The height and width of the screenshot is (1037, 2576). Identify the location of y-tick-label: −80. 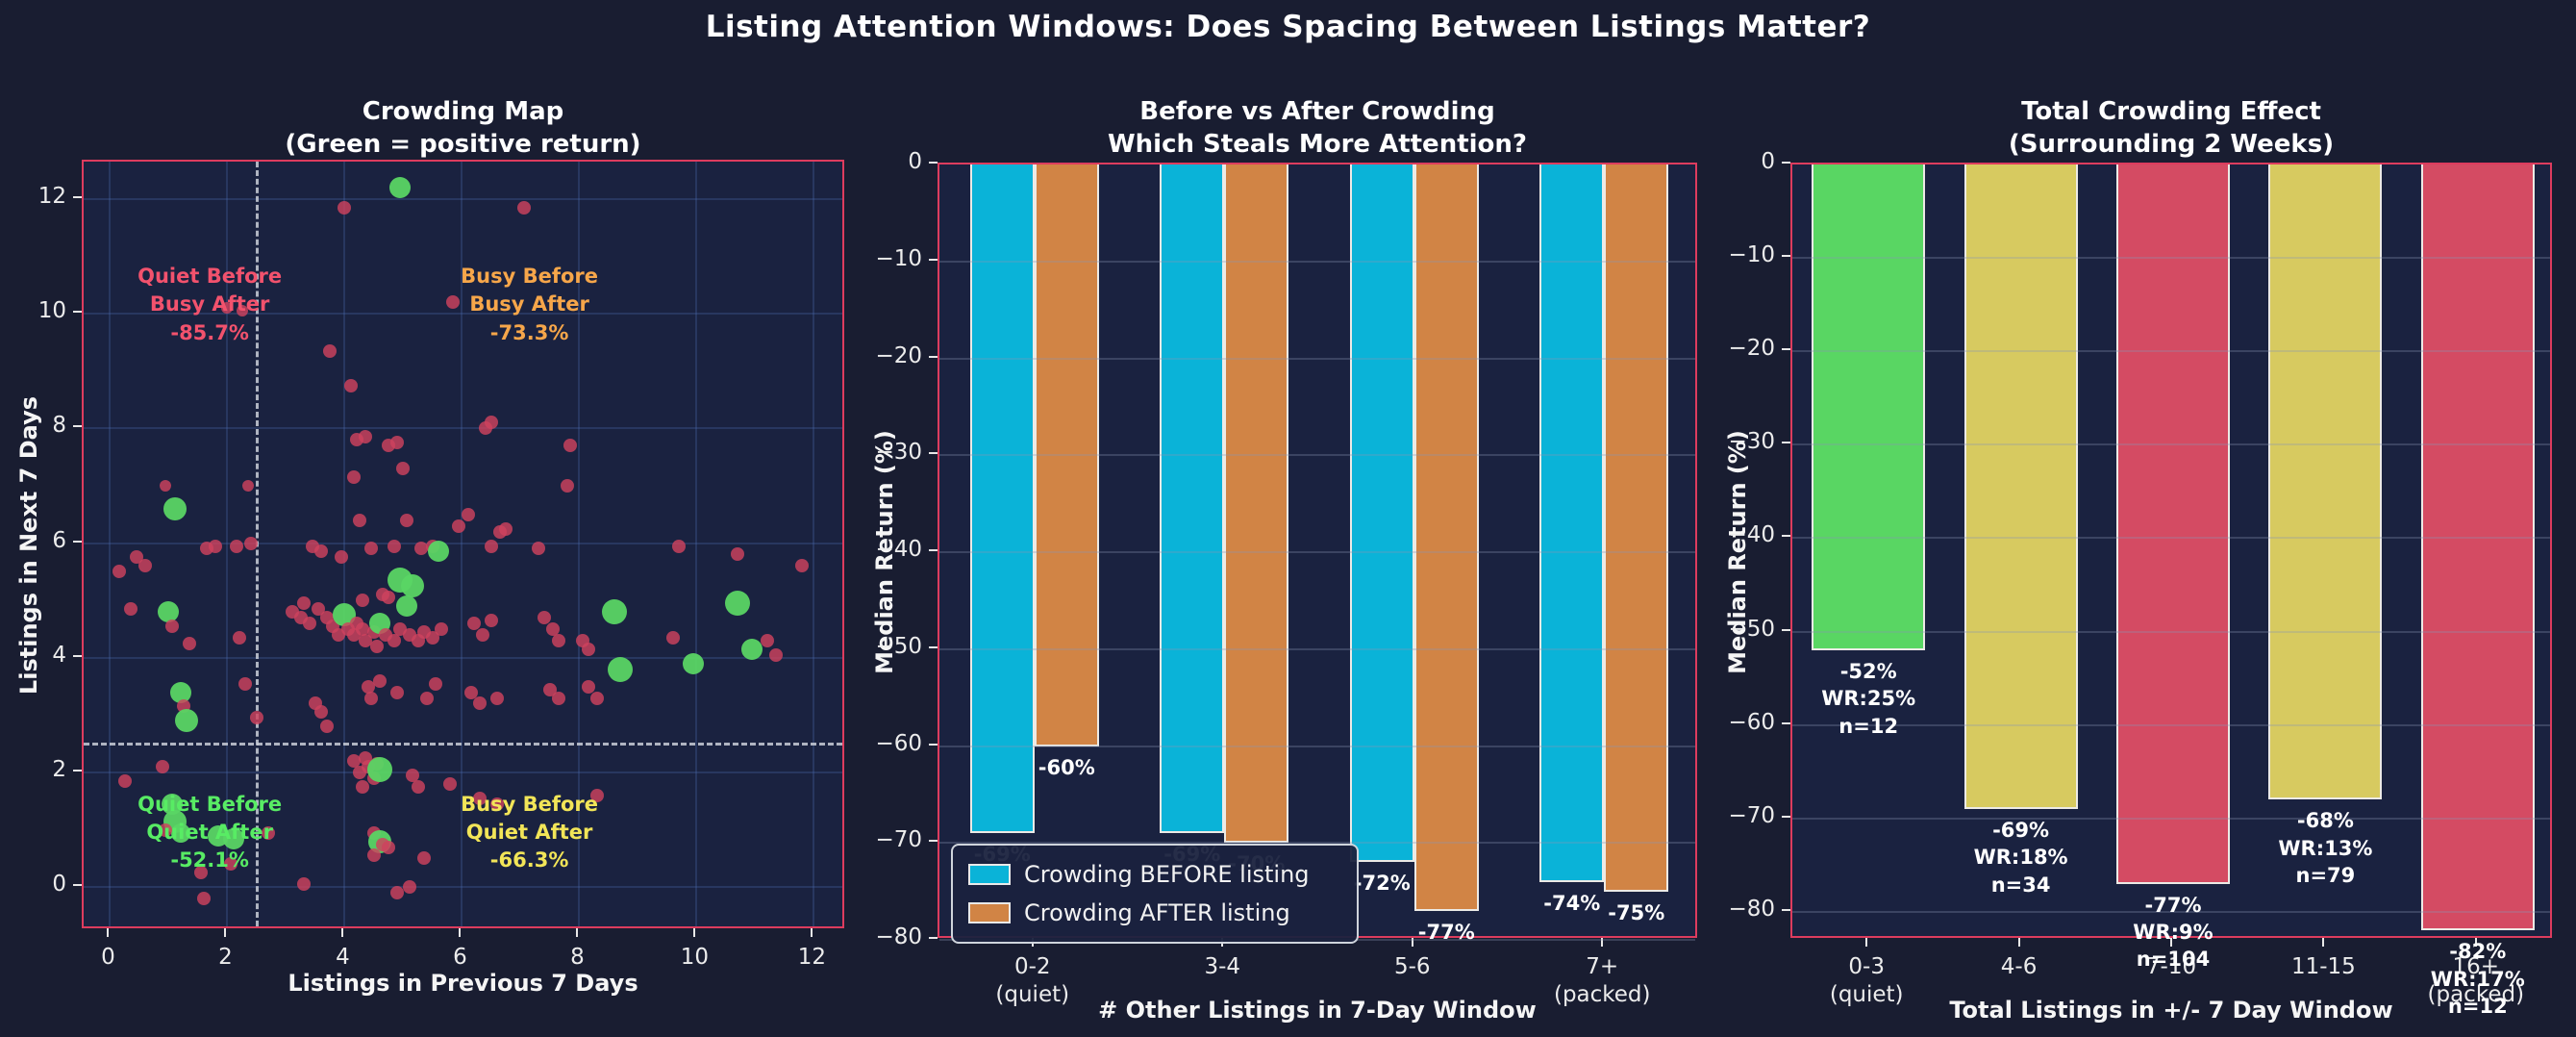
(898, 936).